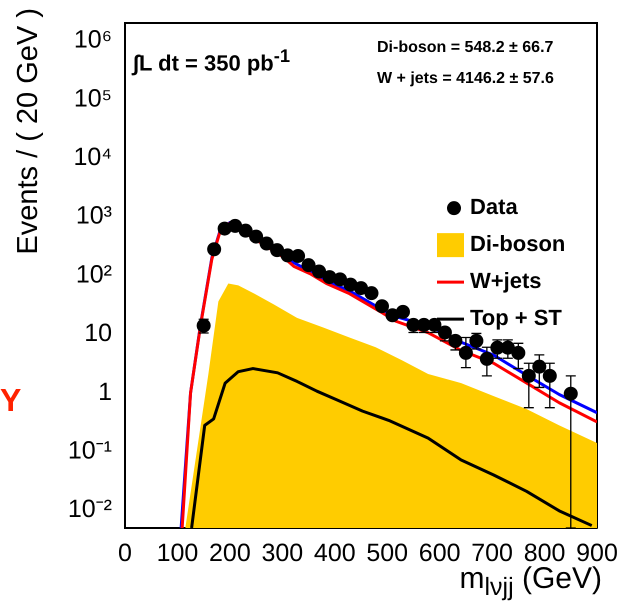 The image size is (630, 602). I want to click on annotation: ∫L dt = 350 pb$^{-1}$, so click(211, 60).